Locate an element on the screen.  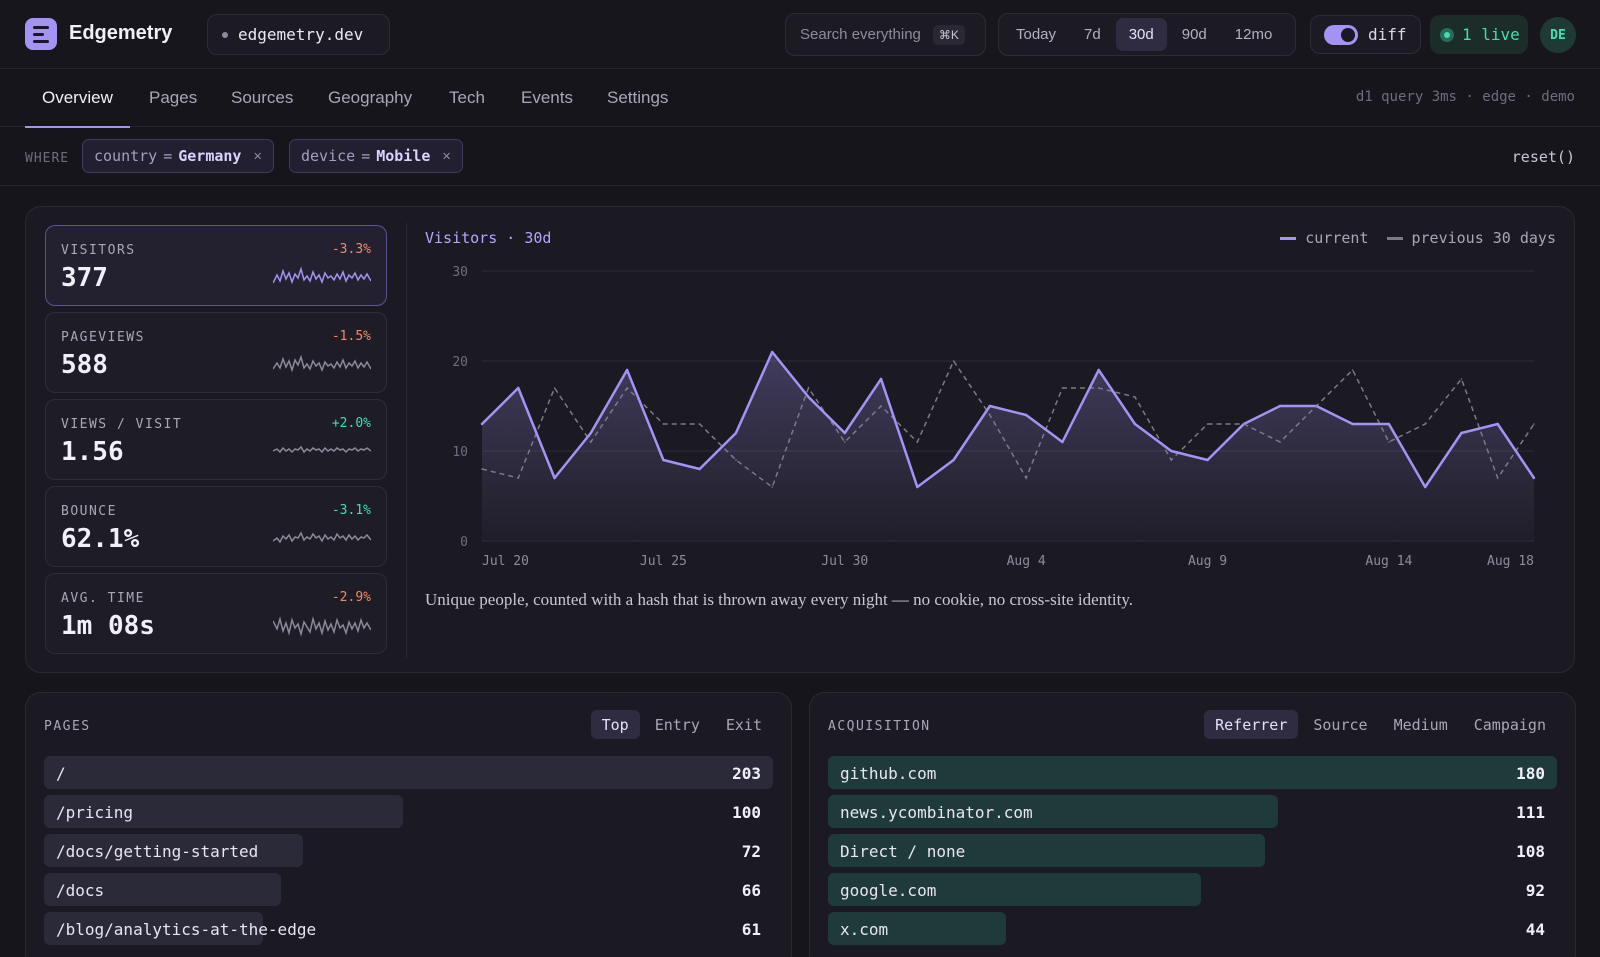
page-row: /pricing 100 is located at coordinates (408, 811).